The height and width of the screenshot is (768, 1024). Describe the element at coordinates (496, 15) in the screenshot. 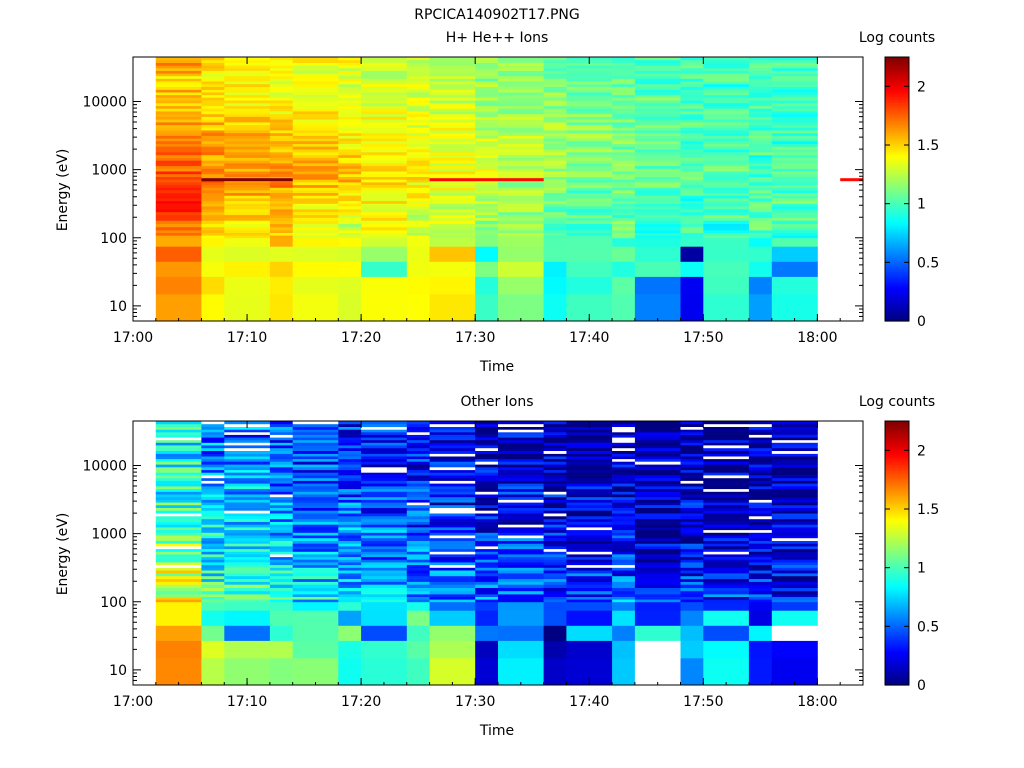

I see `figure-title: RPCICA140902T17.PNG` at that location.